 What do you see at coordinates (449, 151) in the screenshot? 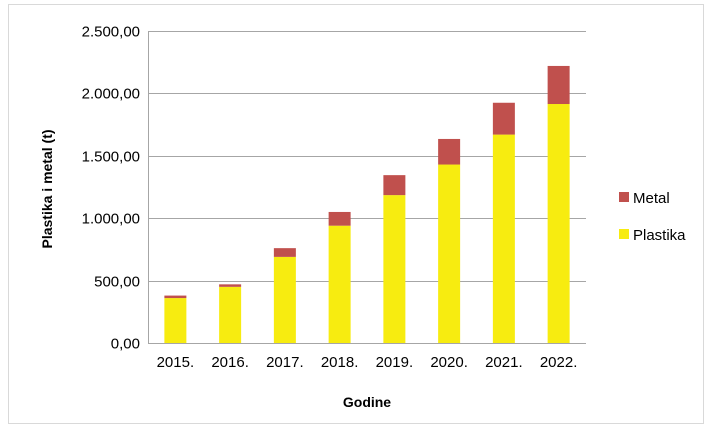
I see `bar-metal-2020` at bounding box center [449, 151].